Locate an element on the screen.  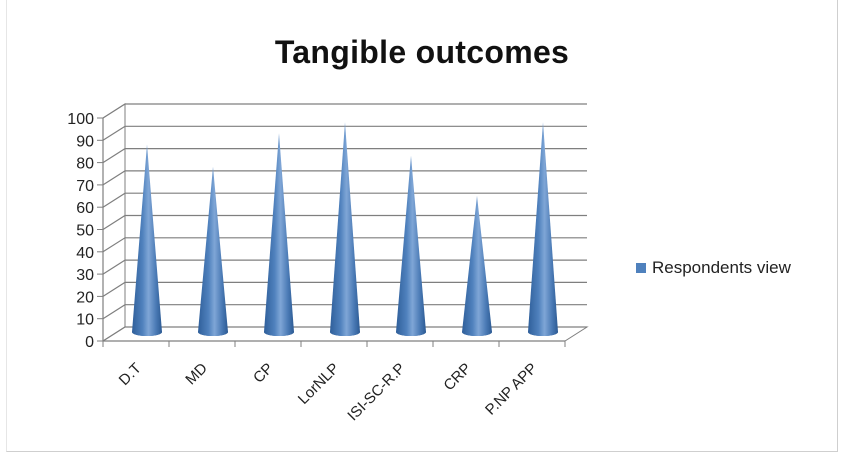
y-tick-label: 100 is located at coordinates (80, 119).